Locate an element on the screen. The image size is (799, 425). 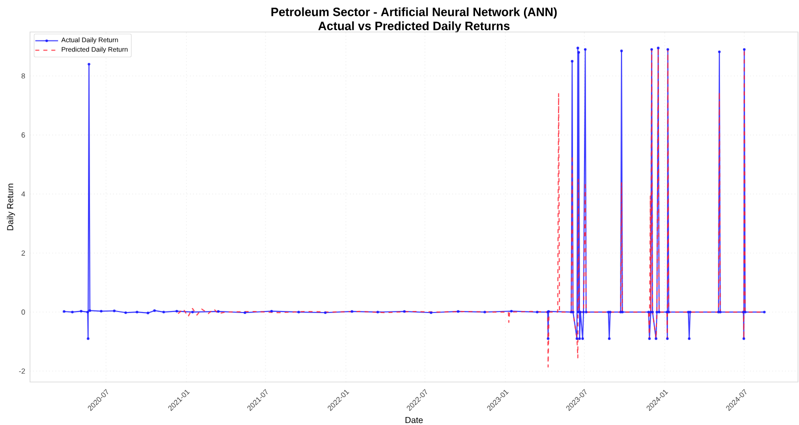
chart-subtitle: Actual vs Predicted Daily Returns is located at coordinates (414, 27).